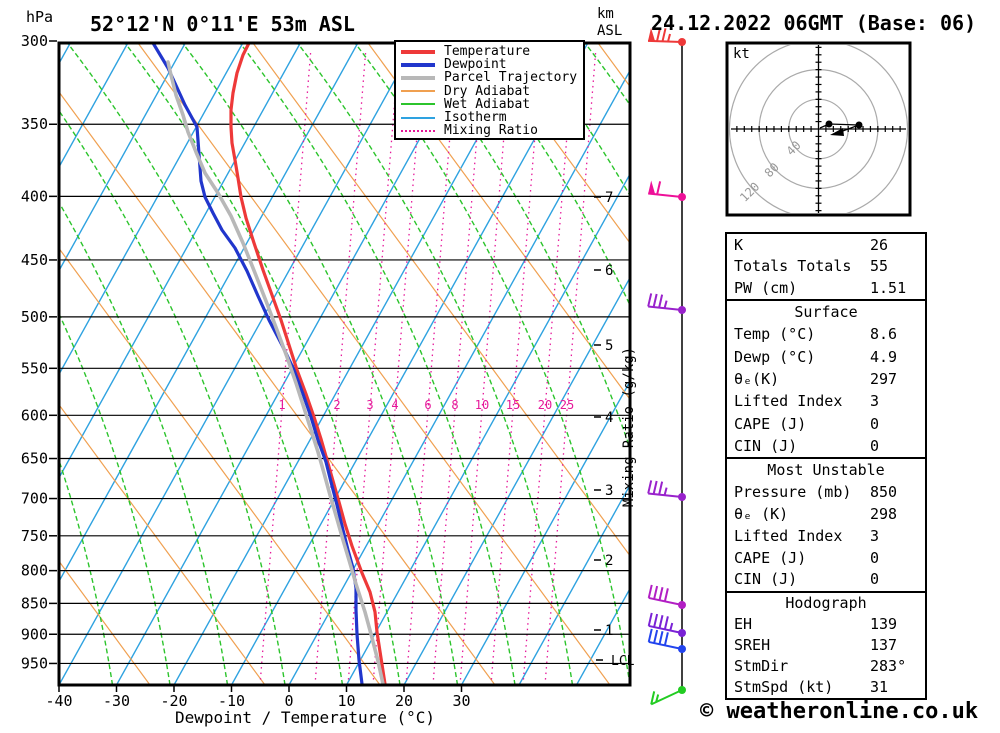 The width and height of the screenshot is (1000, 733). What do you see at coordinates (34, 571) in the screenshot?
I see `pressure-tick-label: 800` at bounding box center [34, 571].